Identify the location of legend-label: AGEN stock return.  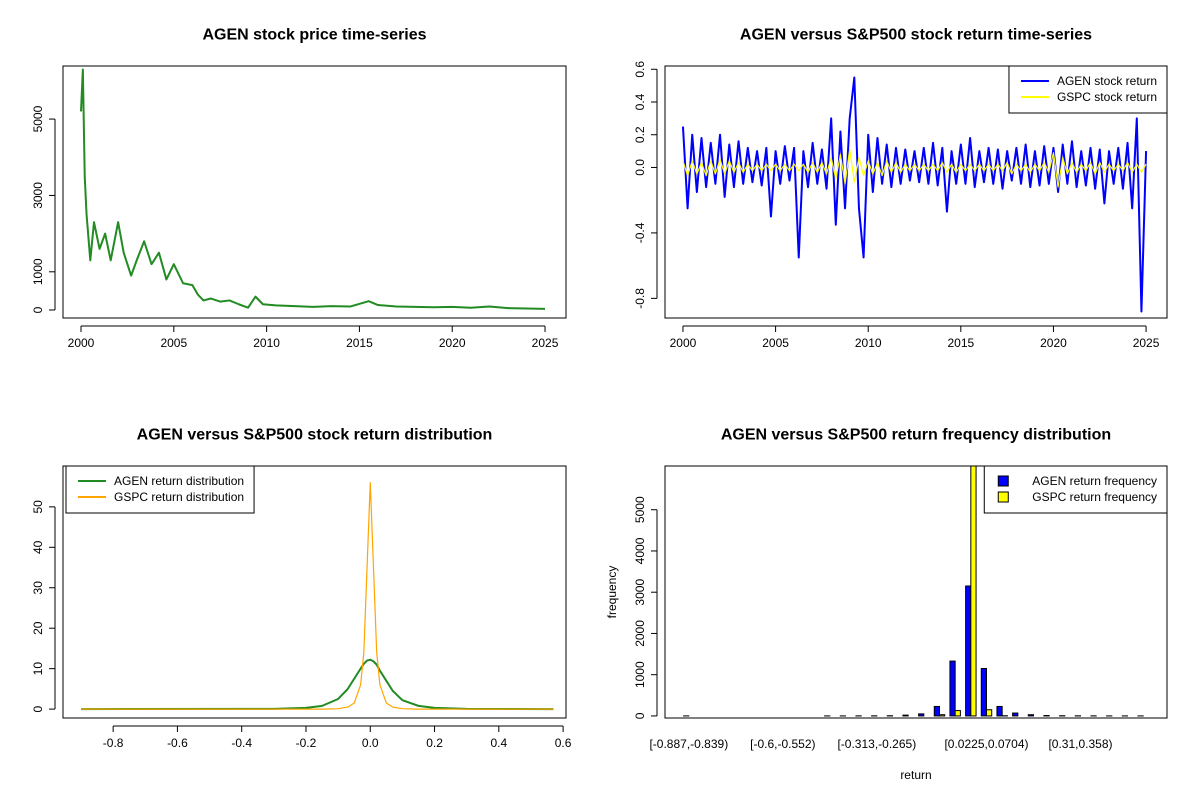
(1107, 81).